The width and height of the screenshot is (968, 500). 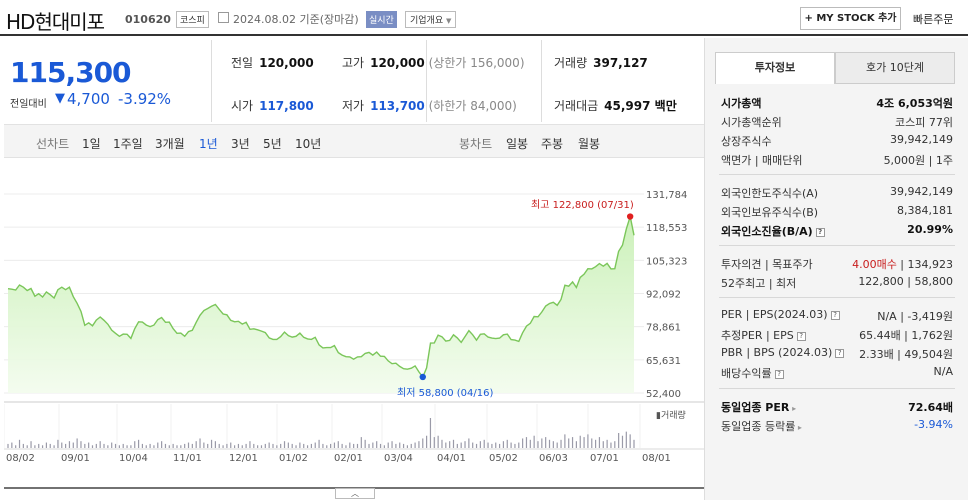 What do you see at coordinates (381, 19) in the screenshot?
I see `realtime-badge: 실시간` at bounding box center [381, 19].